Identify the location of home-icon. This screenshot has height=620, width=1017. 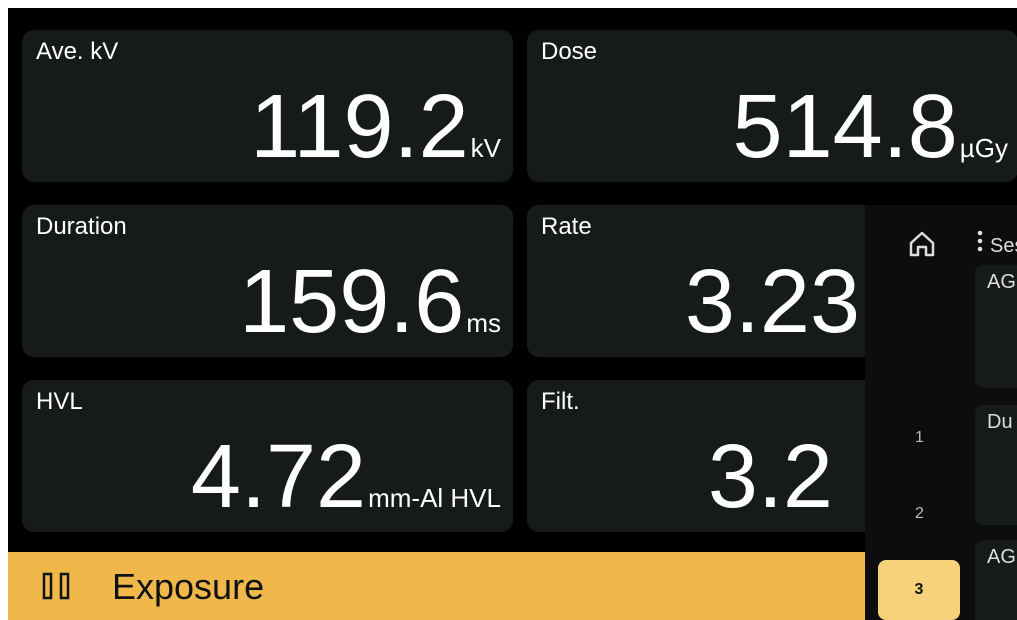
(922, 244).